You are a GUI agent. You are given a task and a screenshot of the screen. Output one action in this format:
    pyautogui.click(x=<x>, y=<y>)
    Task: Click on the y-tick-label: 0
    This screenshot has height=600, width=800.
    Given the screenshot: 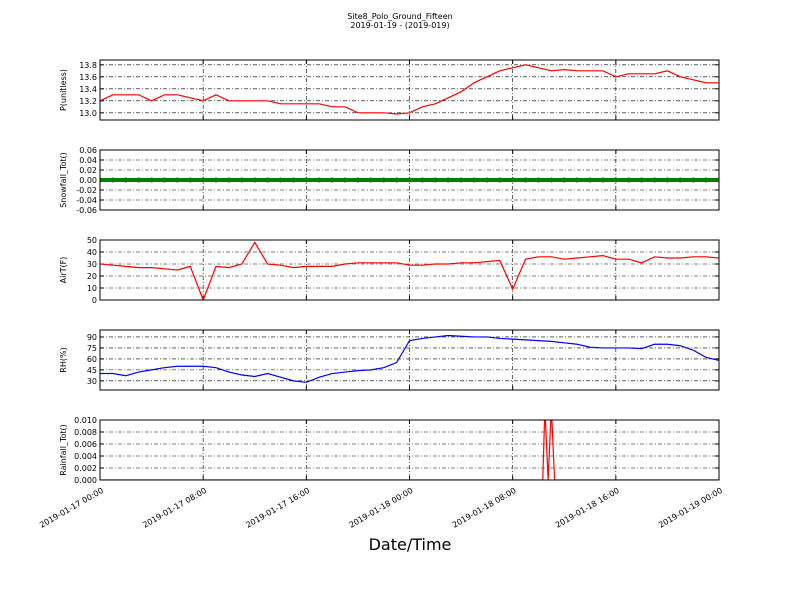 What is the action you would take?
    pyautogui.click(x=94, y=300)
    